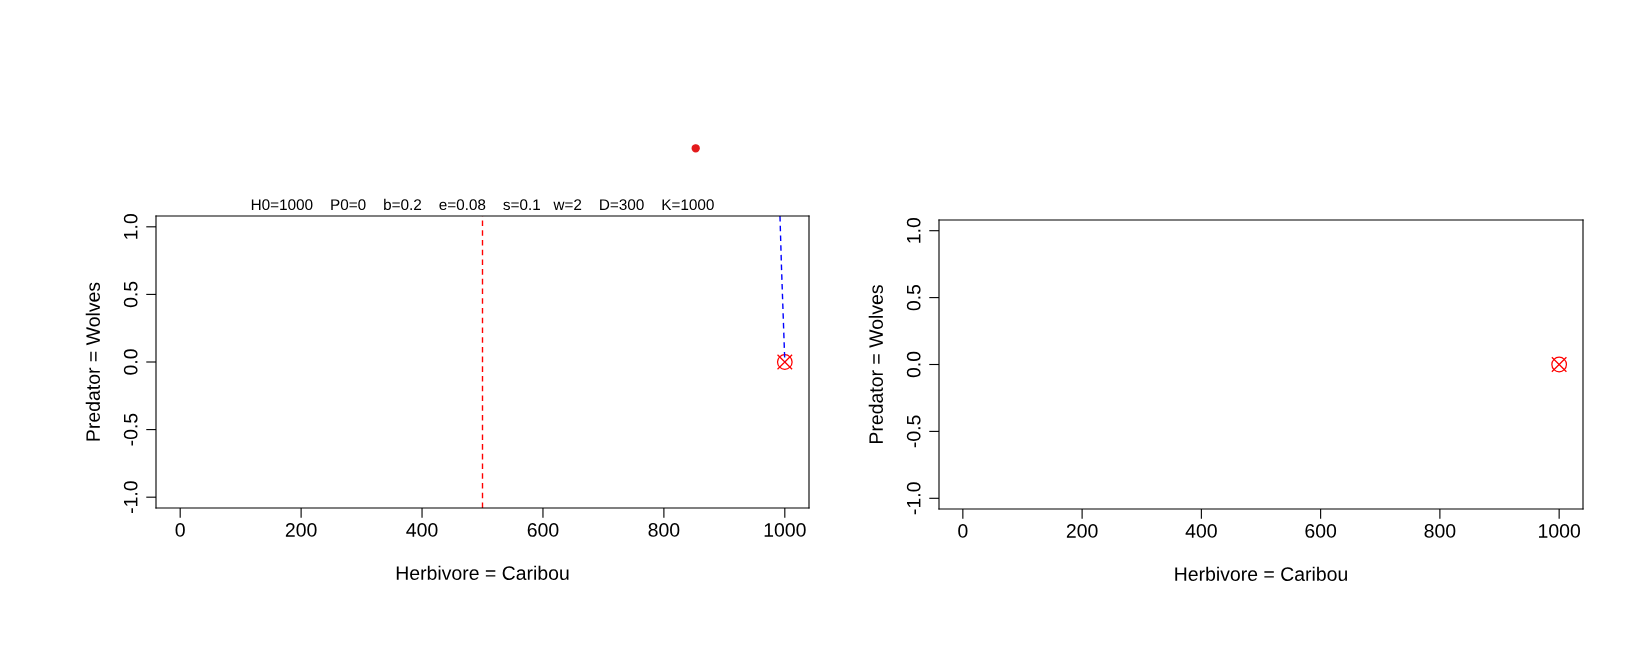 The image size is (1630, 661). What do you see at coordinates (482, 204) in the screenshot?
I see `text: H0=1000 P0=0 b=0.2 e=0.08 s=0.1 w=2 D=300 K=1000` at bounding box center [482, 204].